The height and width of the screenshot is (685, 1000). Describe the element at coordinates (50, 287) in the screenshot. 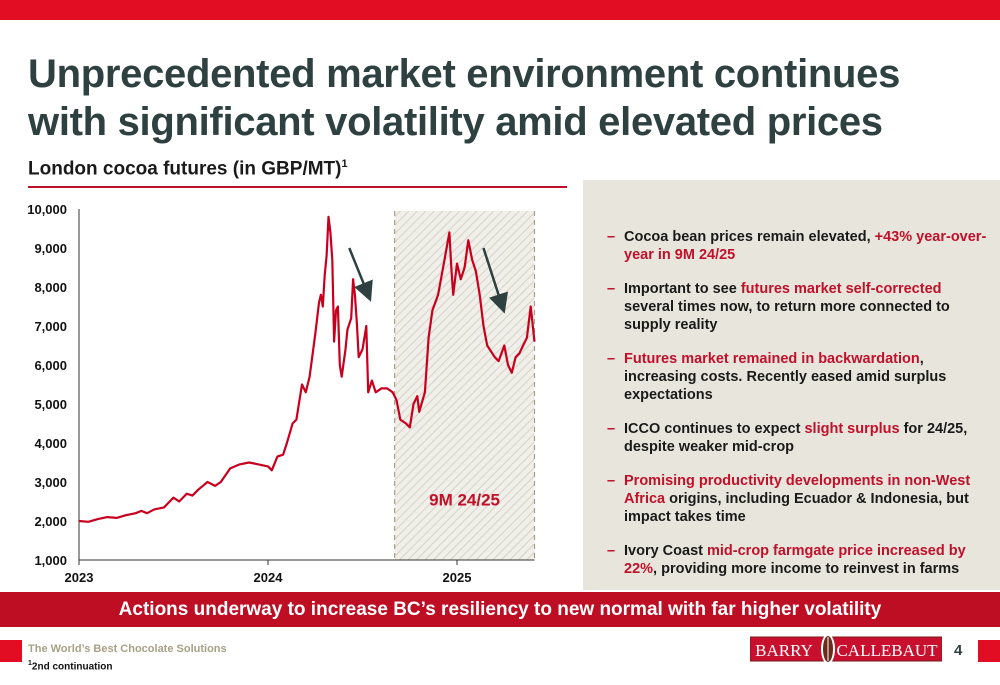

I see `y-tick-label: 8,000` at that location.